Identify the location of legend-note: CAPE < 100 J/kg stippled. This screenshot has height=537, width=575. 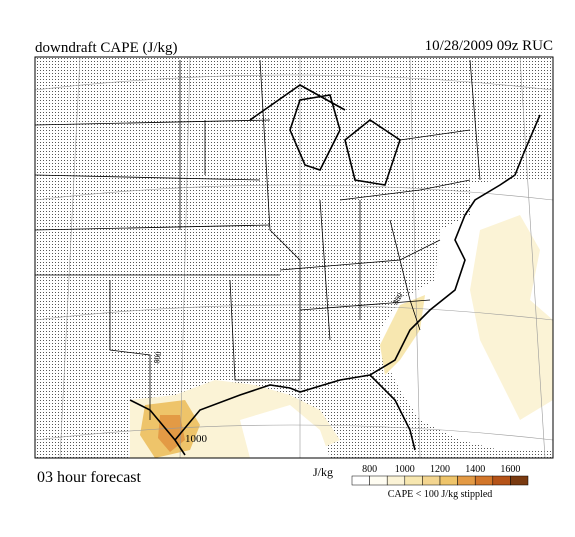
(440, 494).